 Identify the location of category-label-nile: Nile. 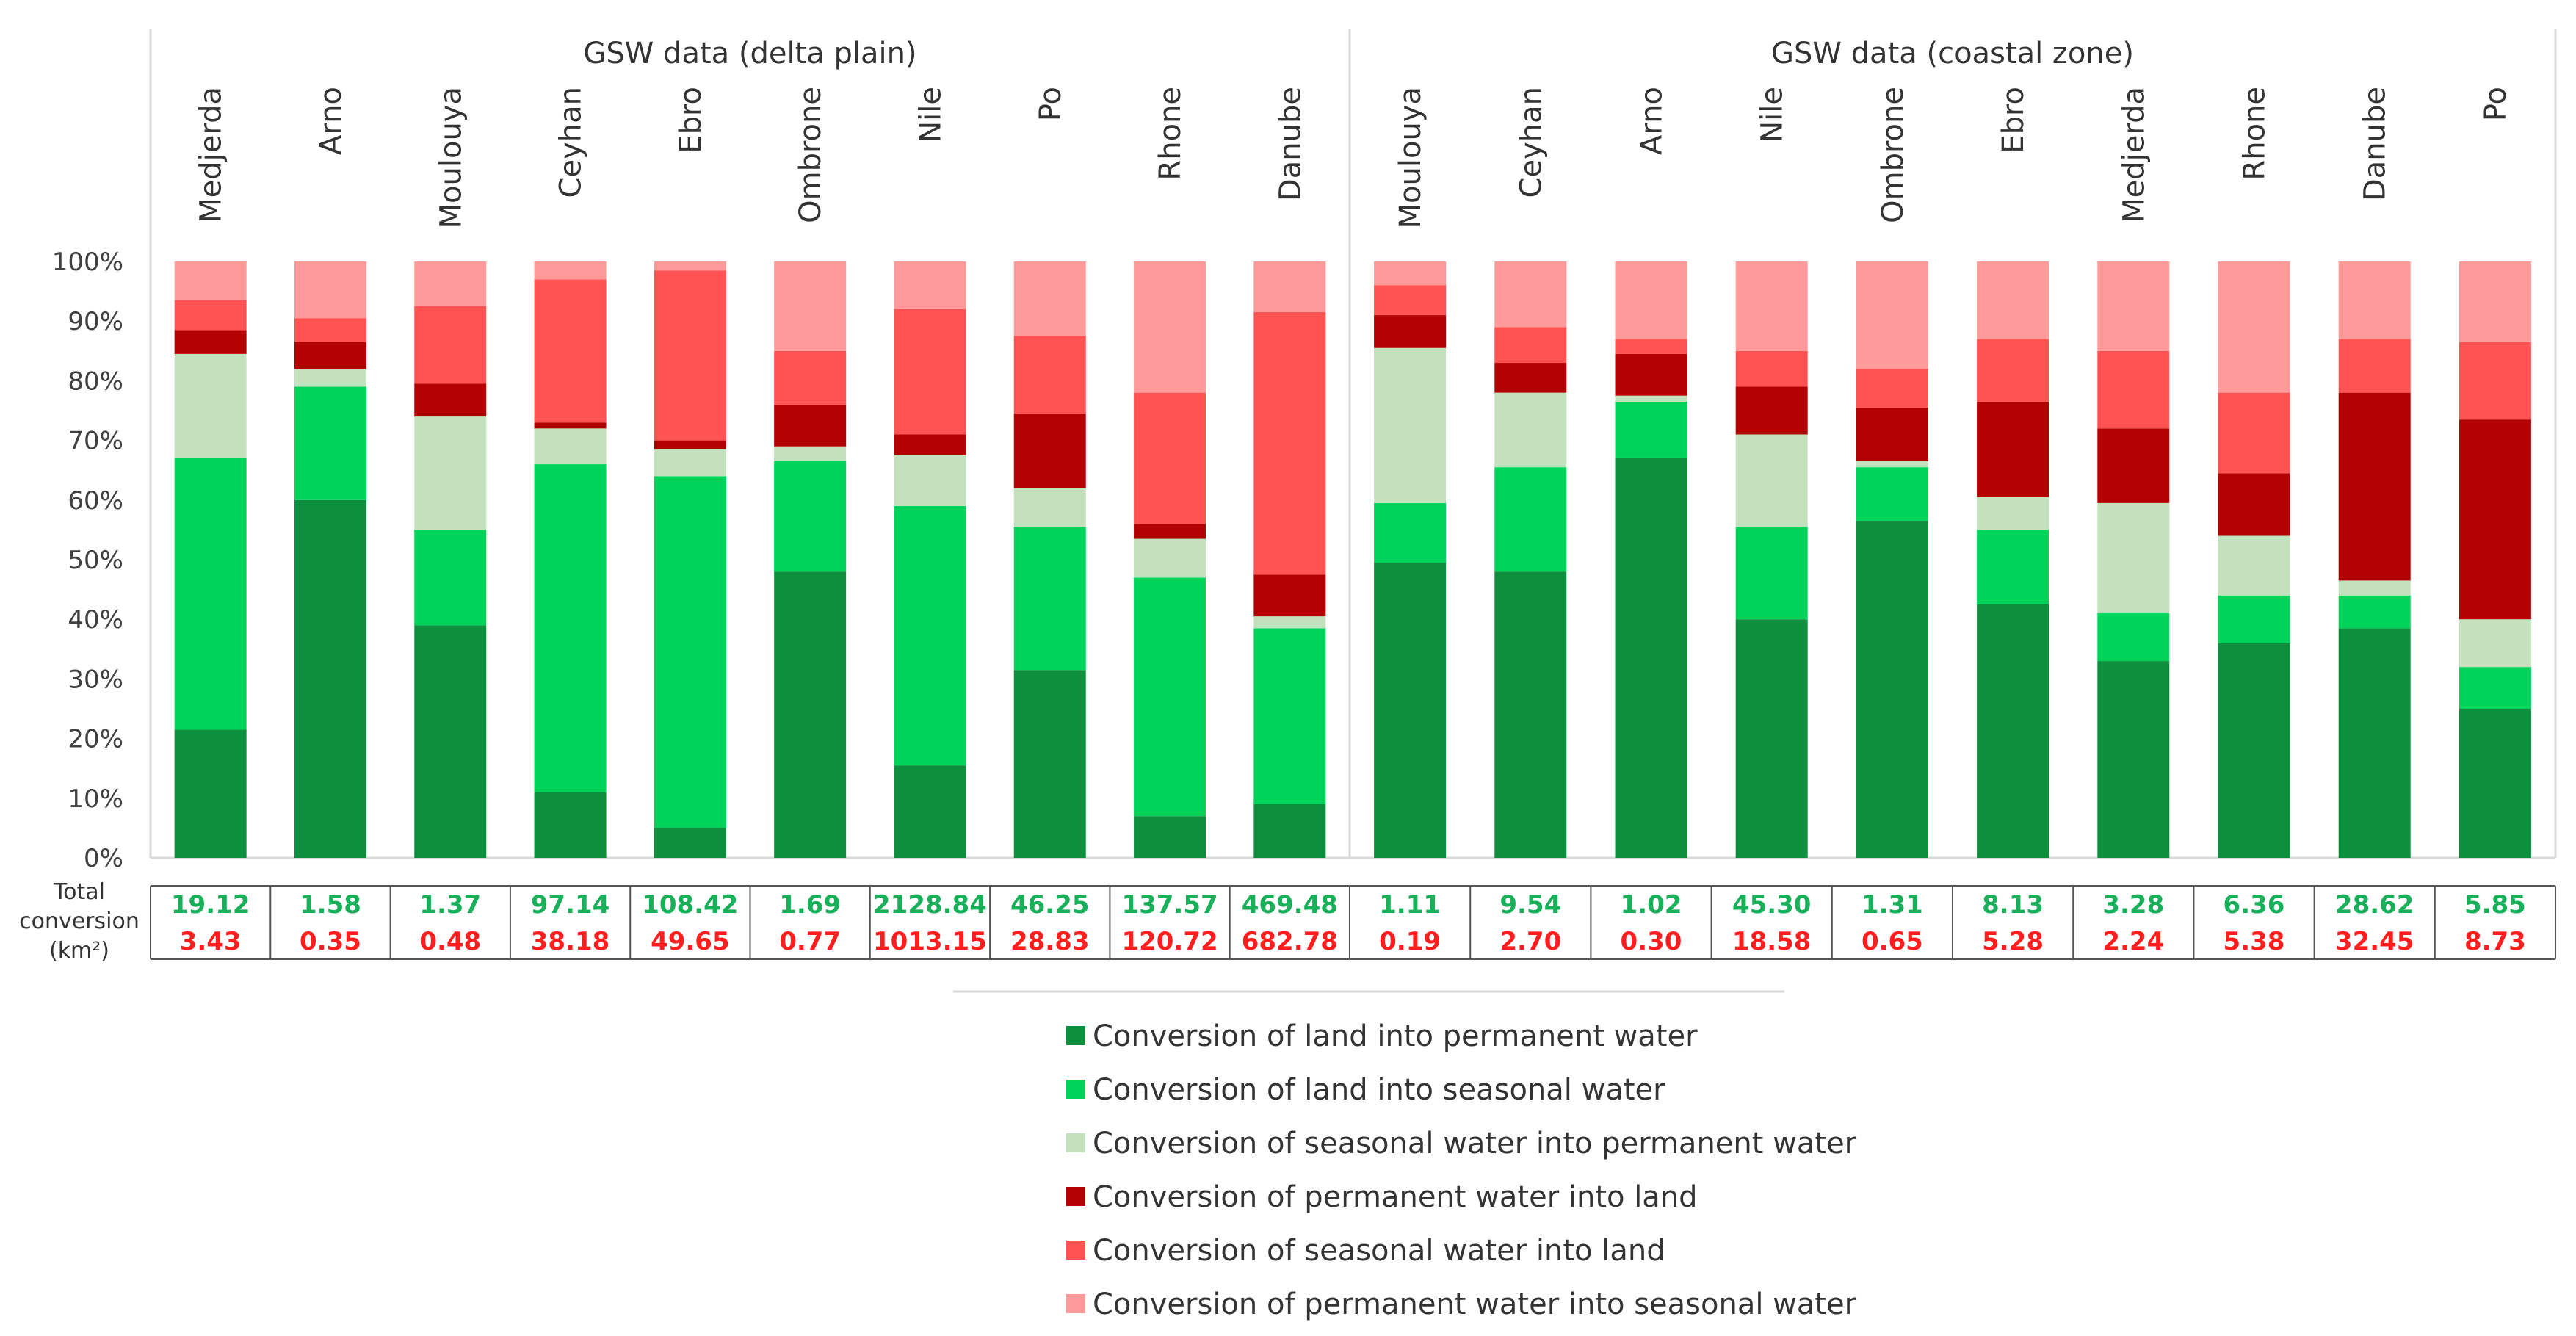
(1773, 115).